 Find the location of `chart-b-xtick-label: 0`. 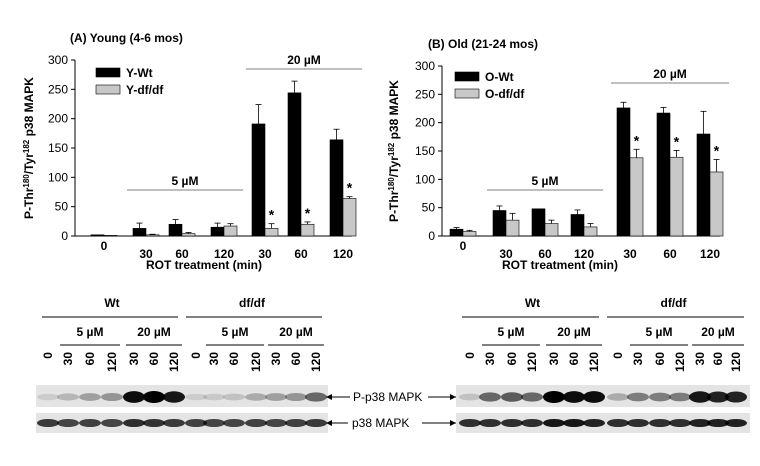

chart-b-xtick-label: 0 is located at coordinates (463, 246).